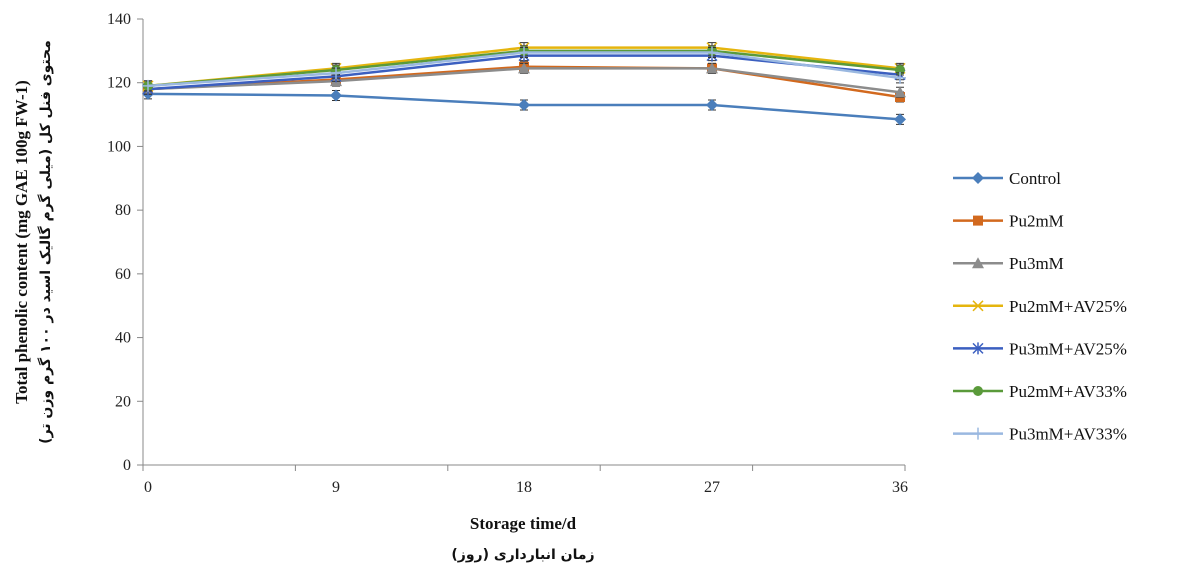 This screenshot has height=583, width=1186. I want to click on x-tick-label: 0, so click(148, 487).